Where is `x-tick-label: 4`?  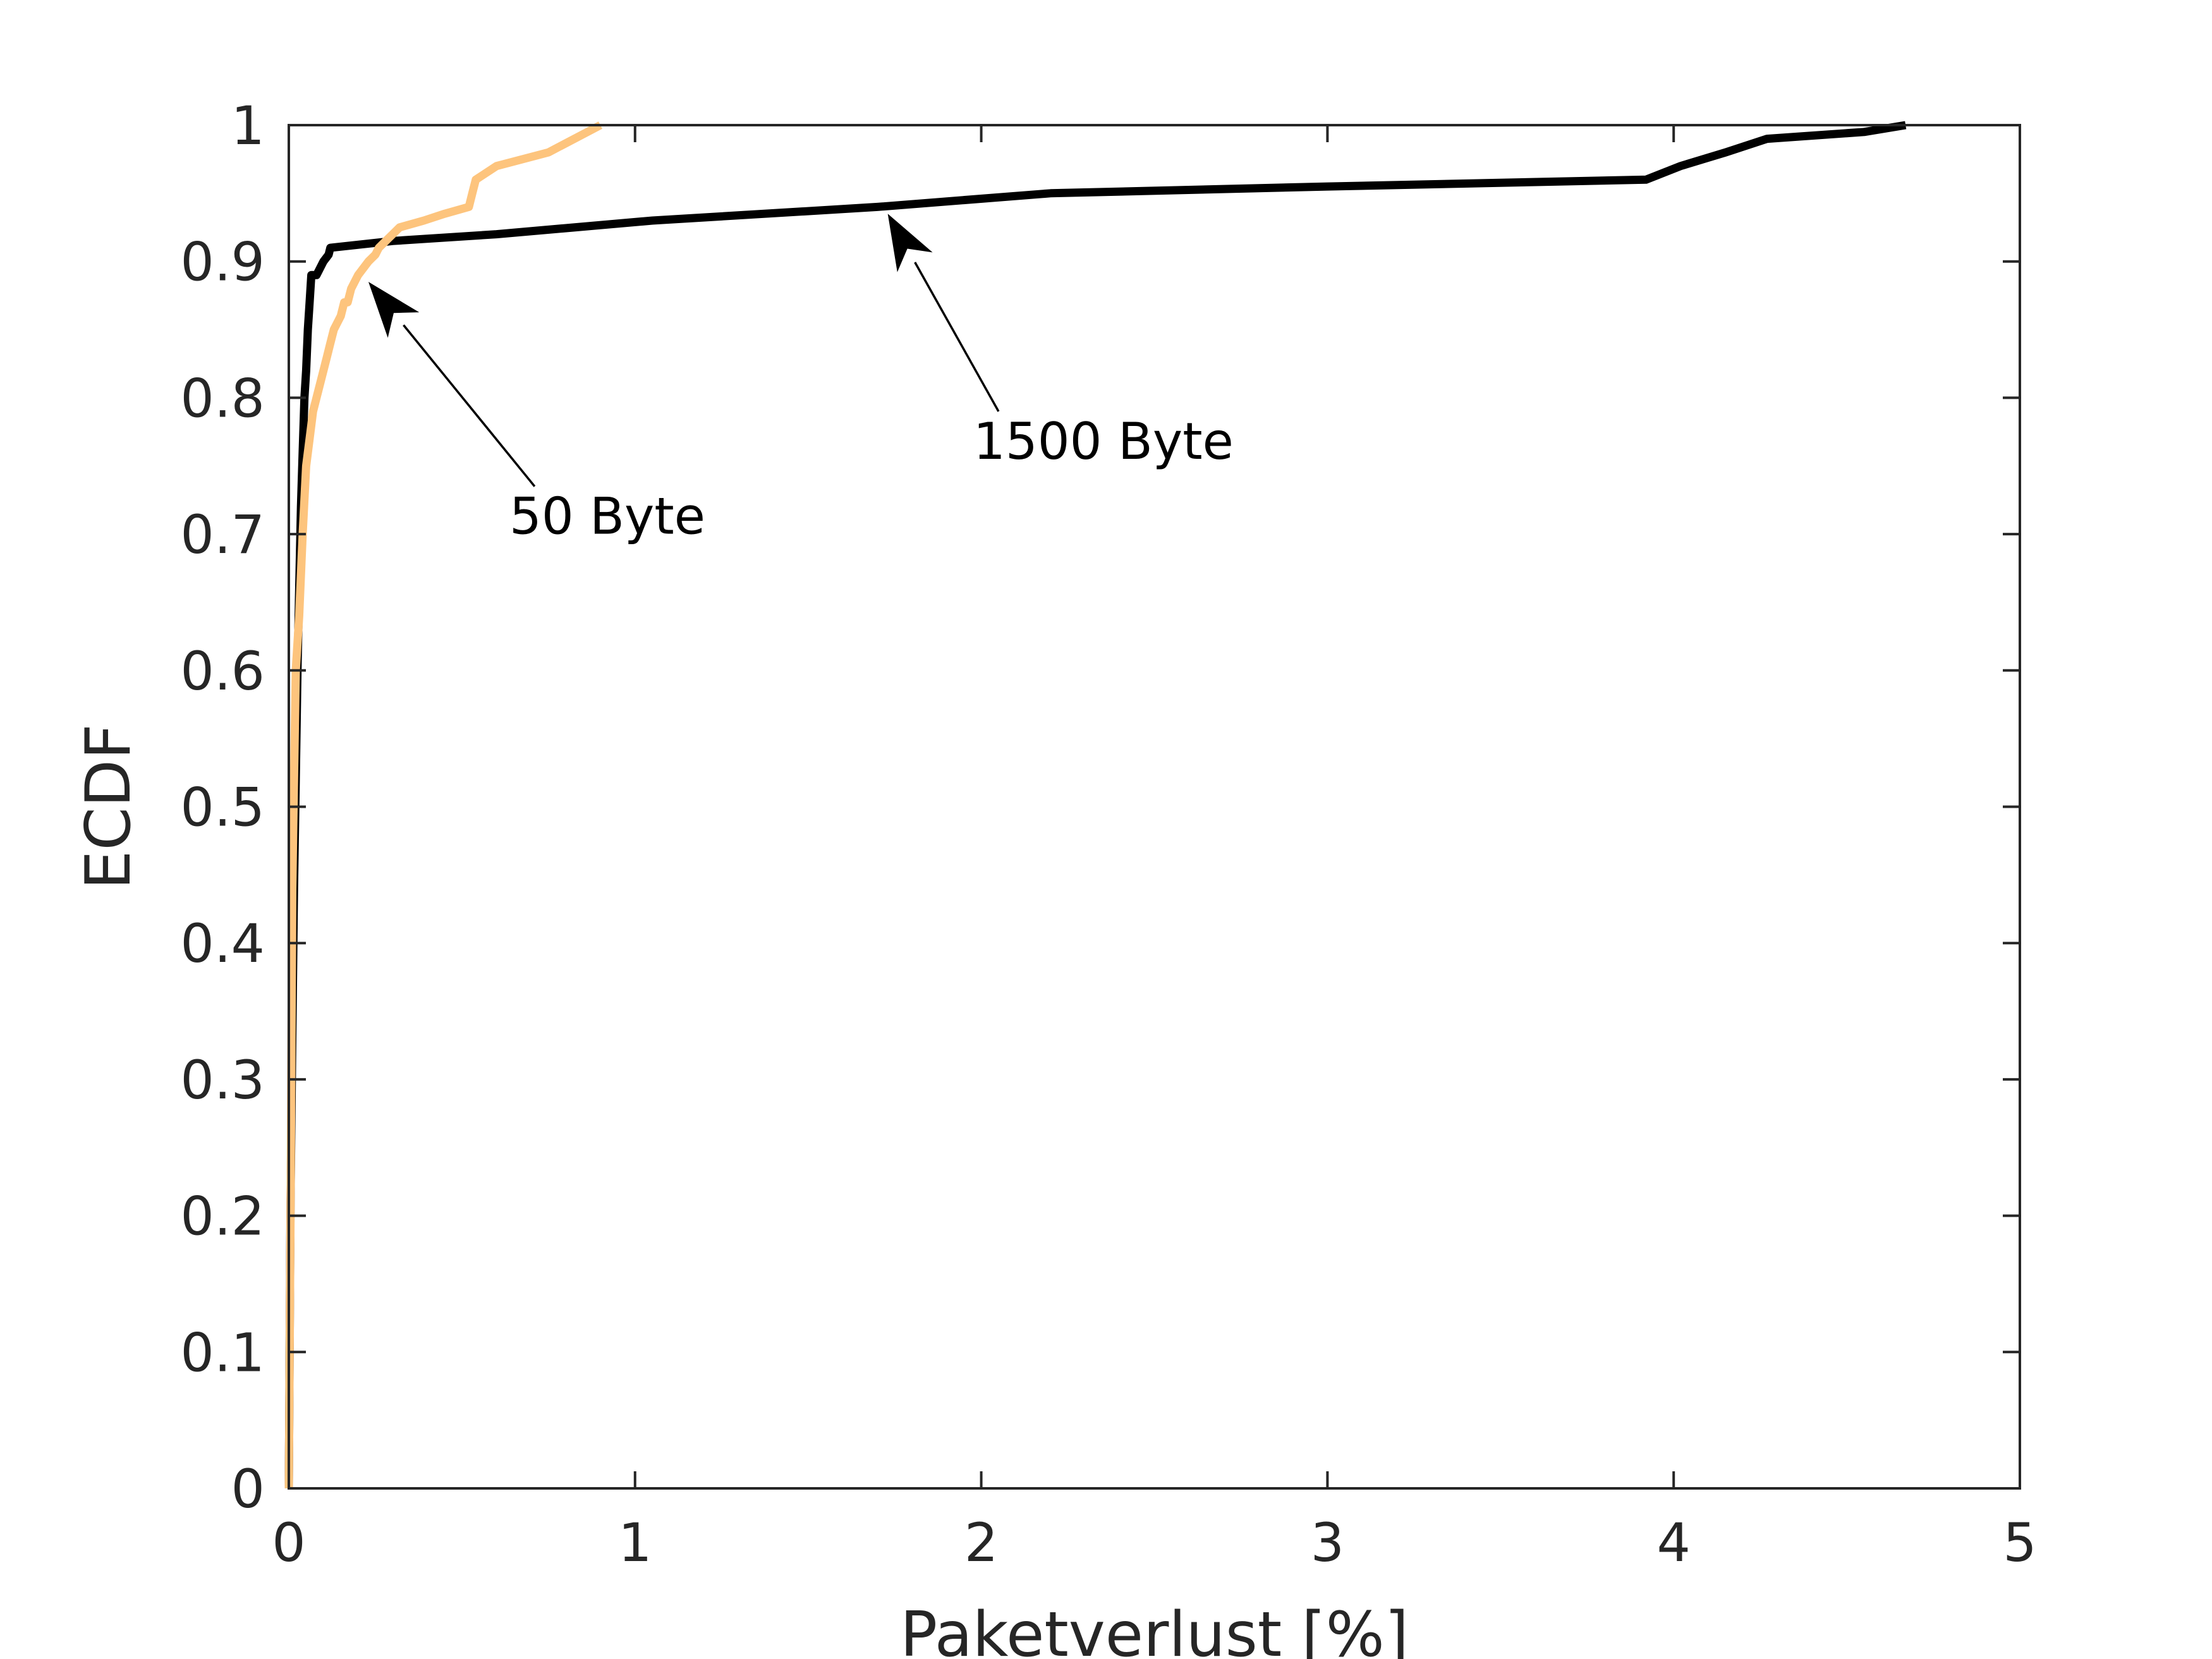 x-tick-label: 4 is located at coordinates (1673, 1543).